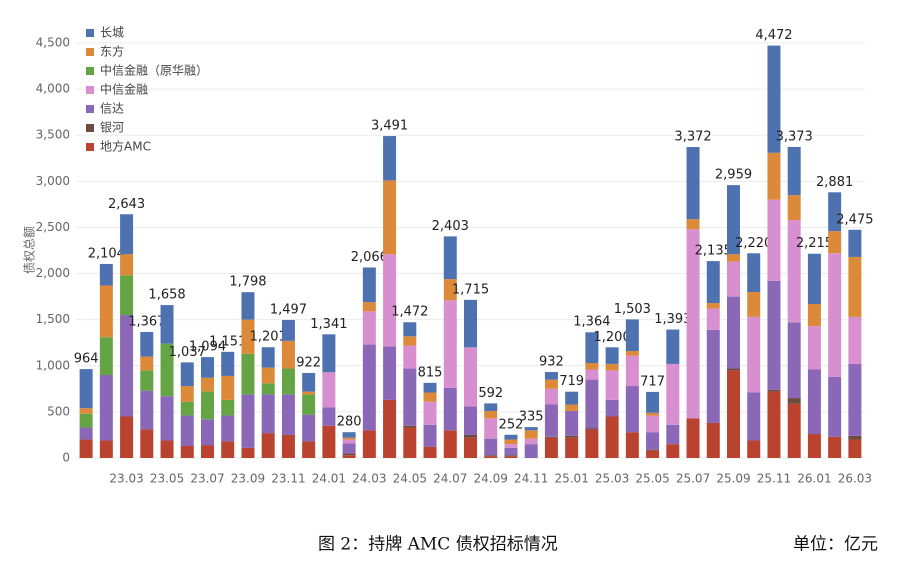 The width and height of the screenshot is (900, 570). I want to click on x-tick-label: 24.07, so click(450, 479).